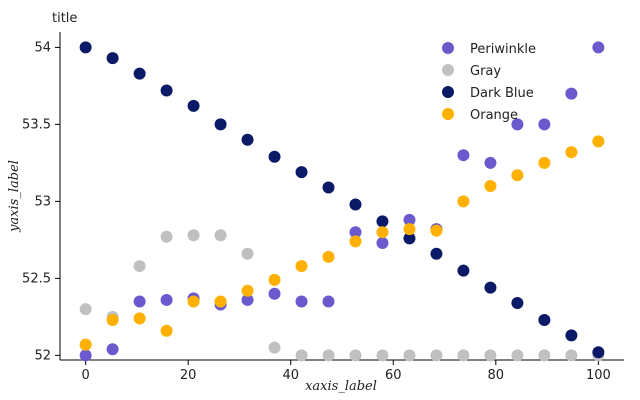 This screenshot has width=640, height=400. I want to click on chart-title: title, so click(64, 18).